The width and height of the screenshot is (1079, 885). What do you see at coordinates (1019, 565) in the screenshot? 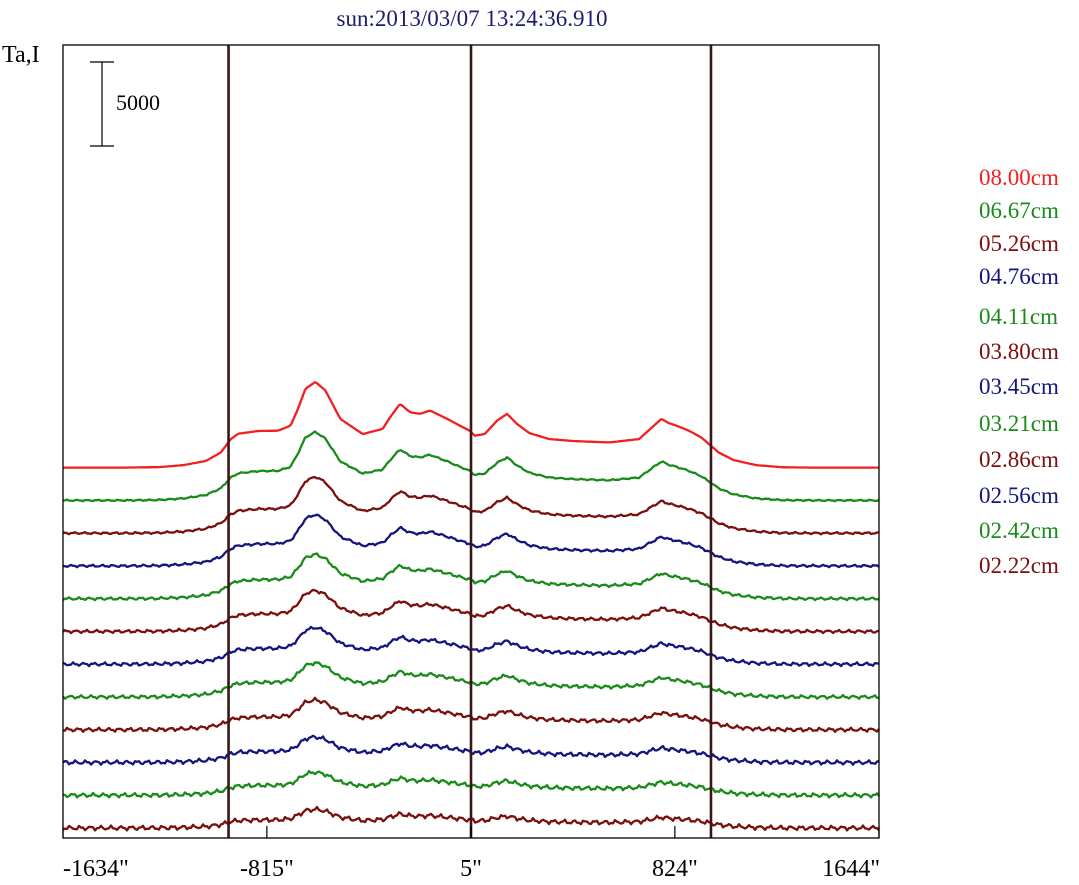
I see `legend-entry: 02.22cm` at bounding box center [1019, 565].